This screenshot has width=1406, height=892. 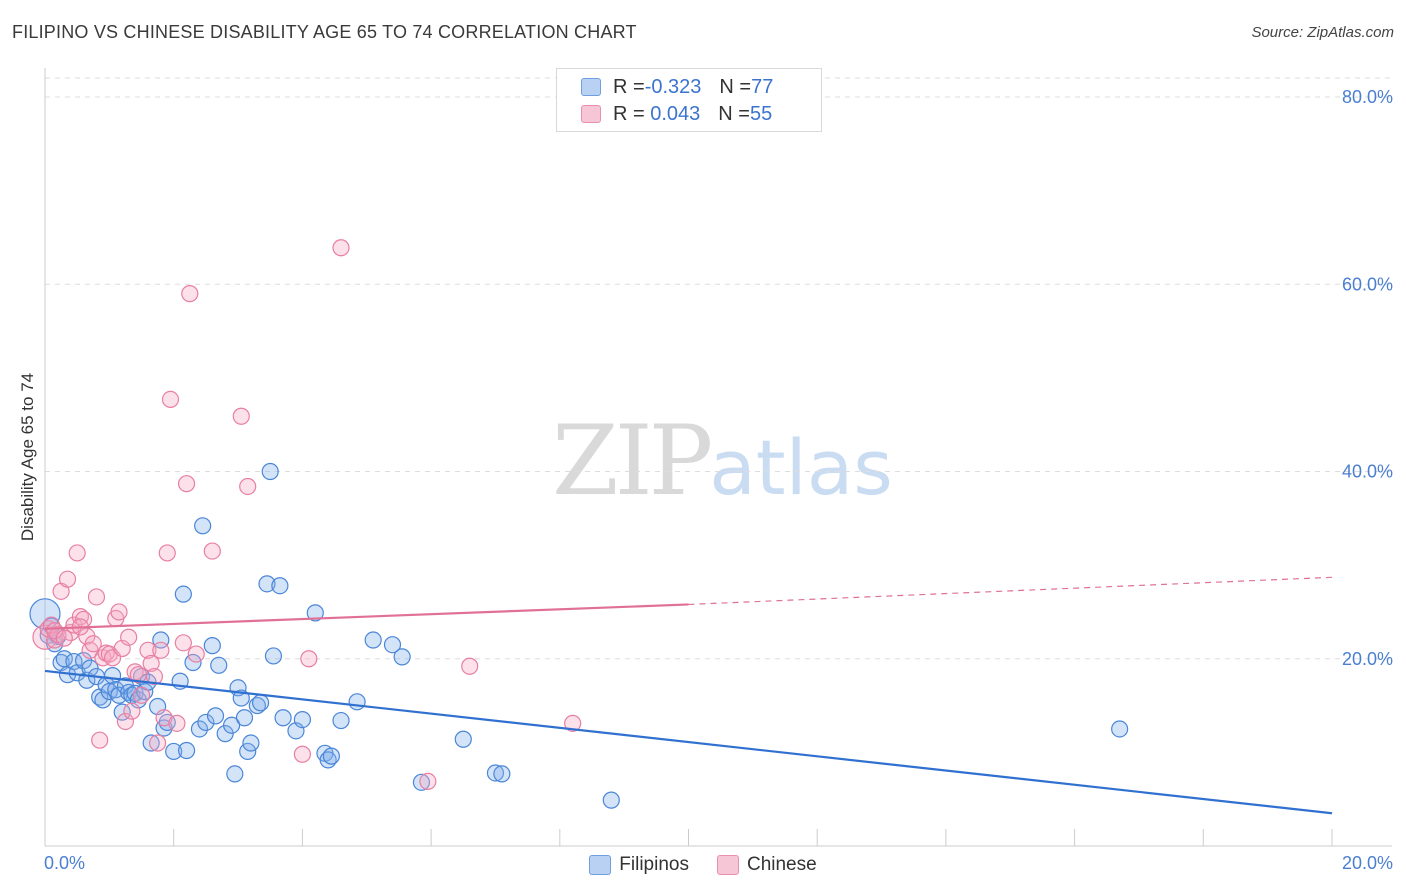 I want to click on x-tick-label: 20.0%, so click(x=1367, y=863).